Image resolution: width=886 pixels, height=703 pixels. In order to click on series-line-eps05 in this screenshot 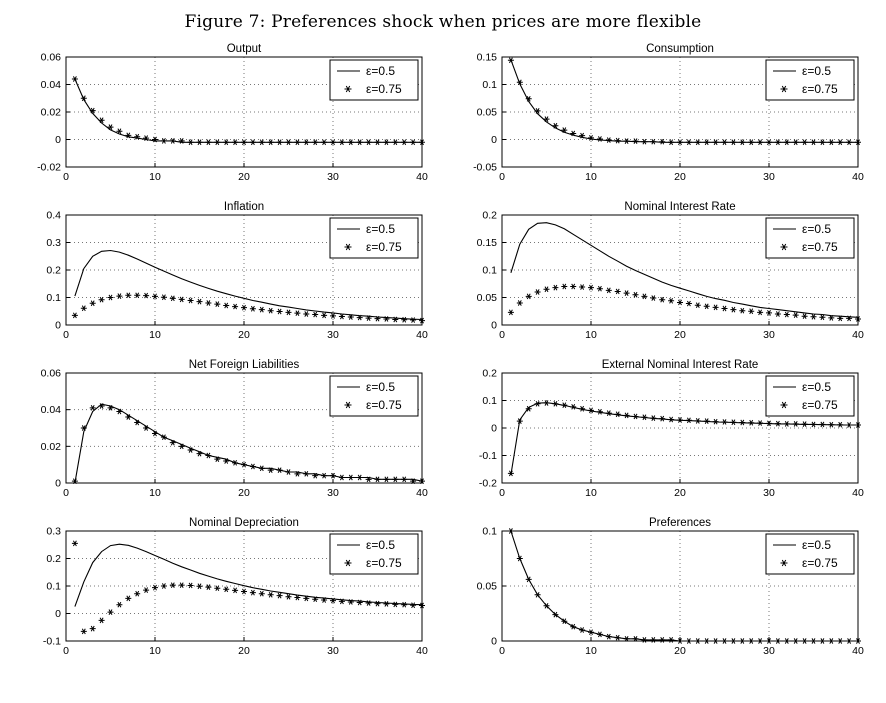, I will do `click(684, 101)`.